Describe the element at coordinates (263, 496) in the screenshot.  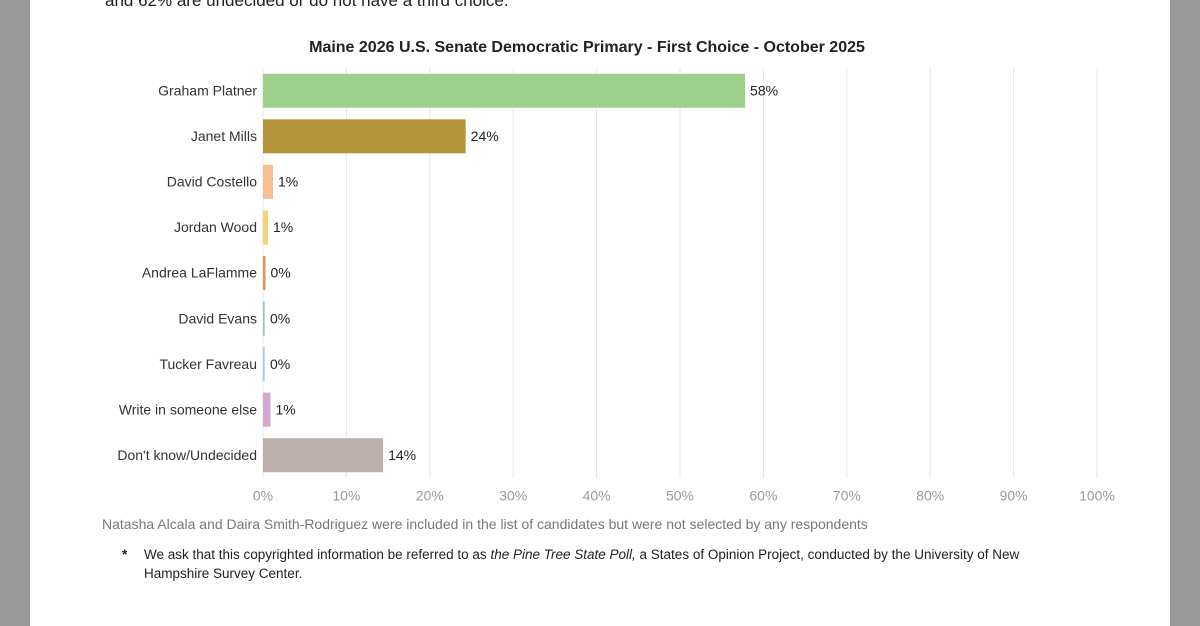
I see `x-tick-label: 0%` at that location.